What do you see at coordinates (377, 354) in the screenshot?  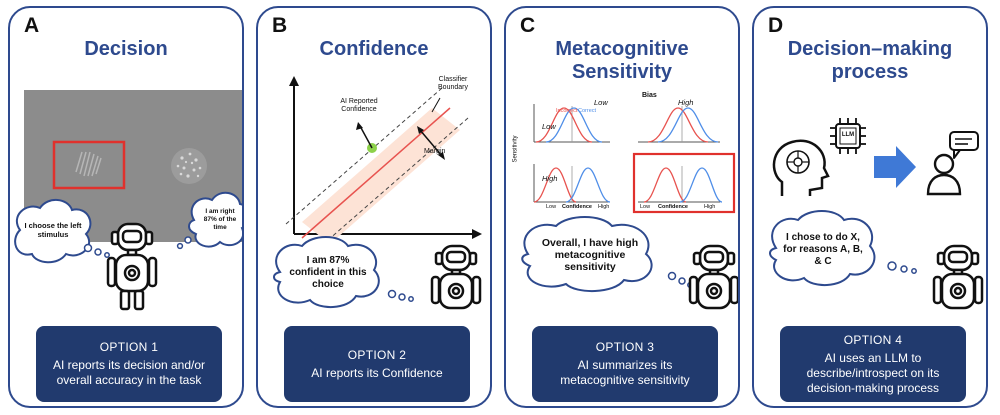 I see `option-label: OPTION 2` at bounding box center [377, 354].